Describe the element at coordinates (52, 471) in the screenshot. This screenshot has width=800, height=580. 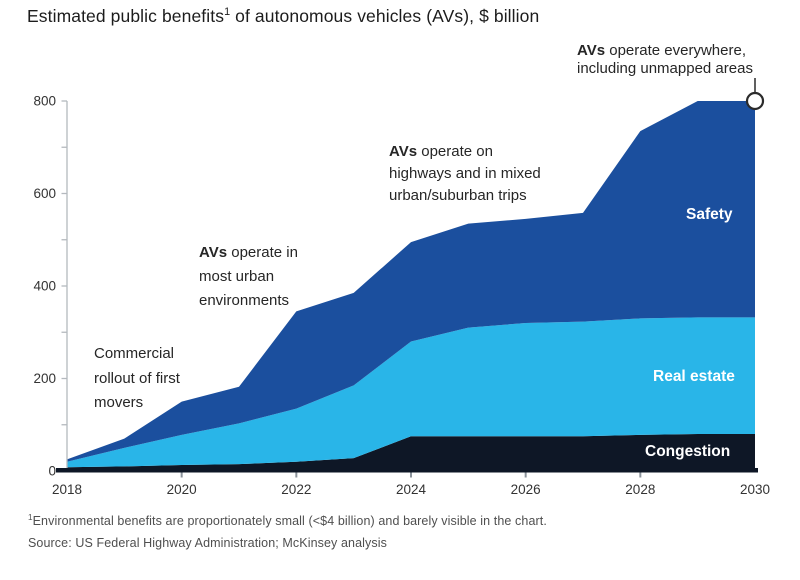
I see `y-tick-label: 0` at that location.